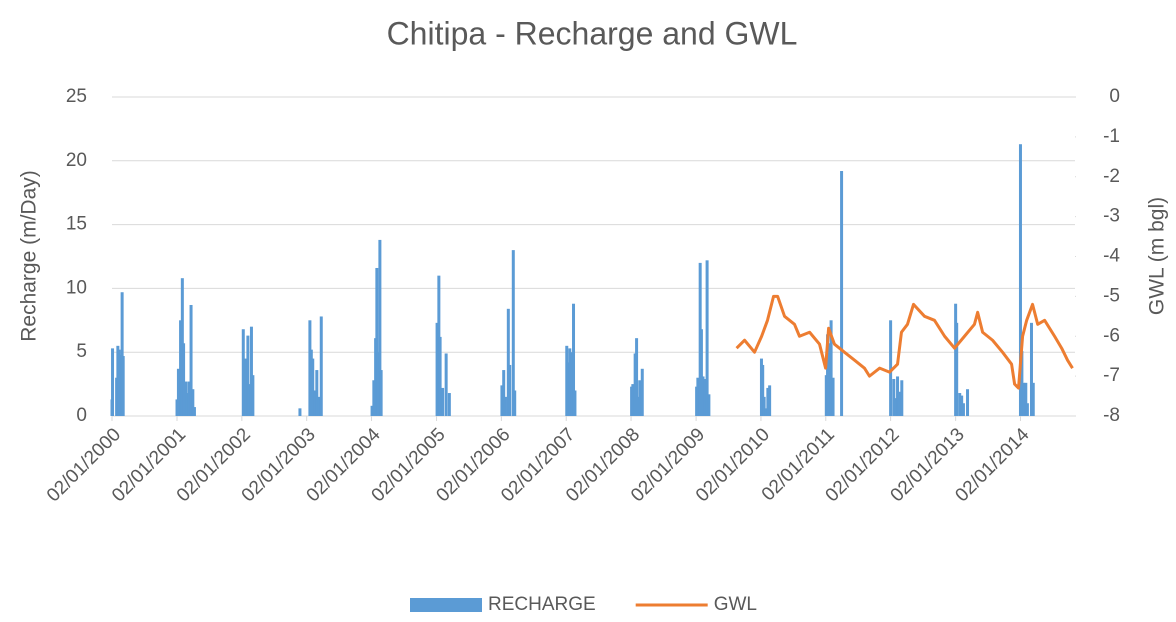  I want to click on y-tick-label: 0, so click(81, 415).